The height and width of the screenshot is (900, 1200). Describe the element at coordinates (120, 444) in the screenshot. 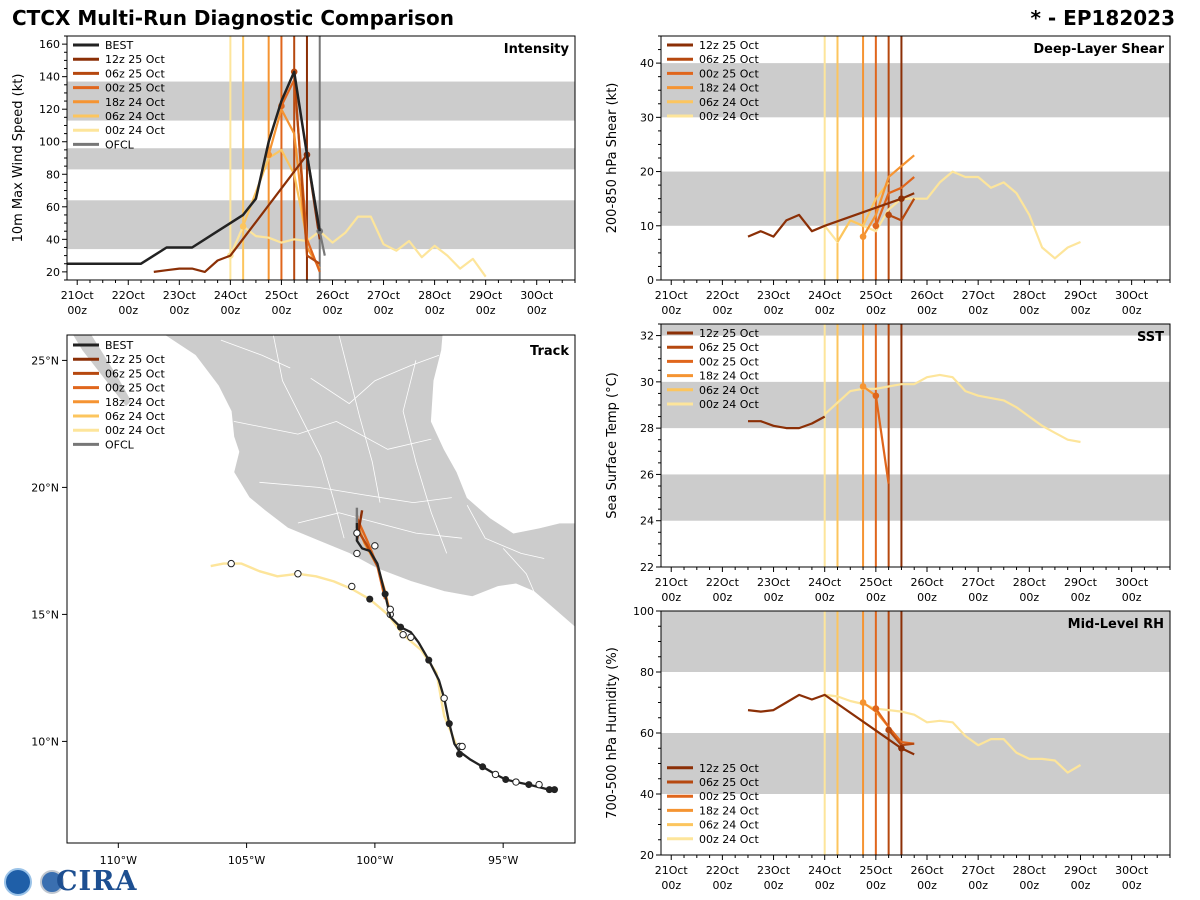

I see `legend-label: OFCL` at that location.